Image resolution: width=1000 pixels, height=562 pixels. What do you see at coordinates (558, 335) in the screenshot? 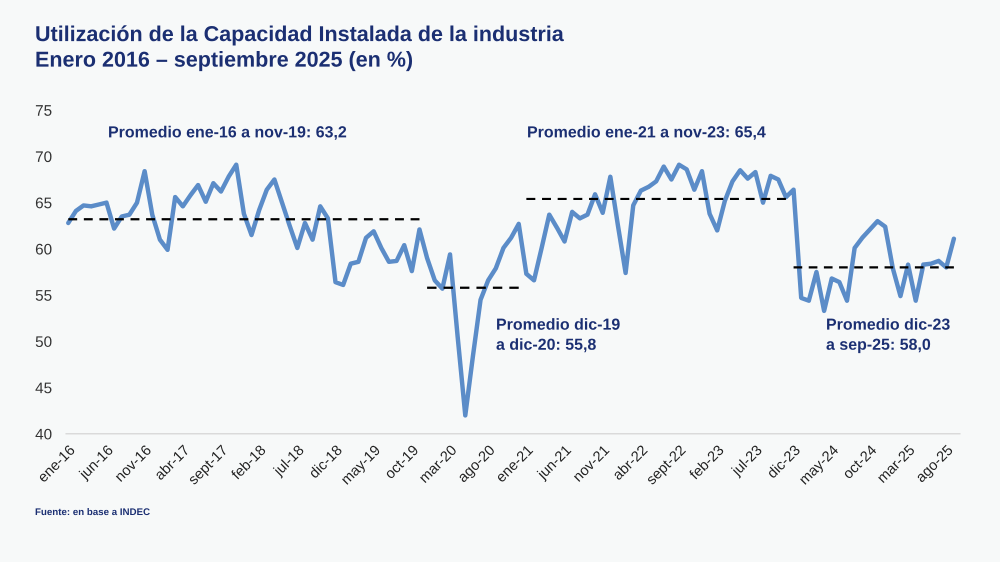
I see `annotation: Promedio dic-19 a dic-20: 55,8` at bounding box center [558, 335].